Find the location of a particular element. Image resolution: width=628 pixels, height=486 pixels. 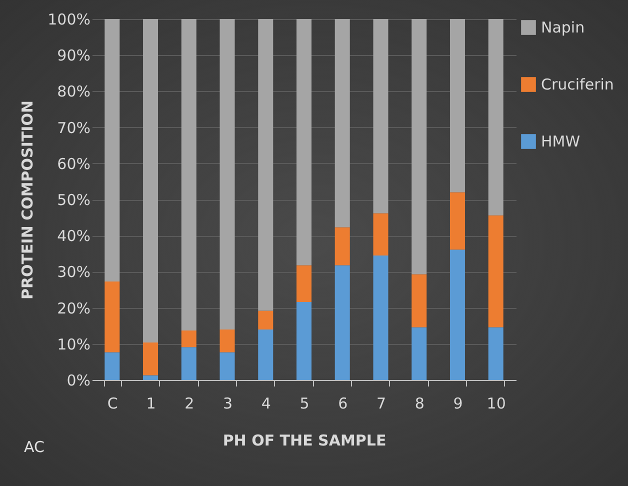

text: AC is located at coordinates (34, 447).